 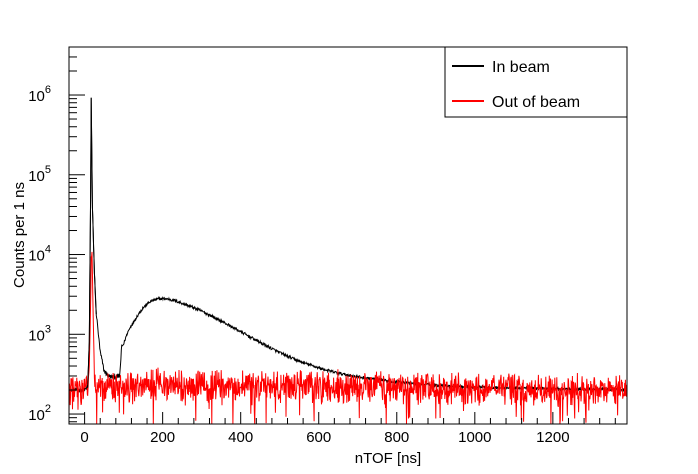 I want to click on legend-box, so click(x=536, y=82).